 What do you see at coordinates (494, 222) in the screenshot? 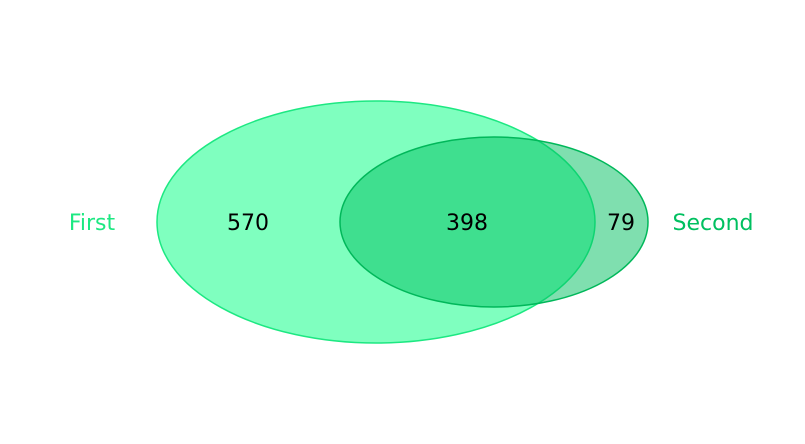
I see `set-second-ellipse` at bounding box center [494, 222].